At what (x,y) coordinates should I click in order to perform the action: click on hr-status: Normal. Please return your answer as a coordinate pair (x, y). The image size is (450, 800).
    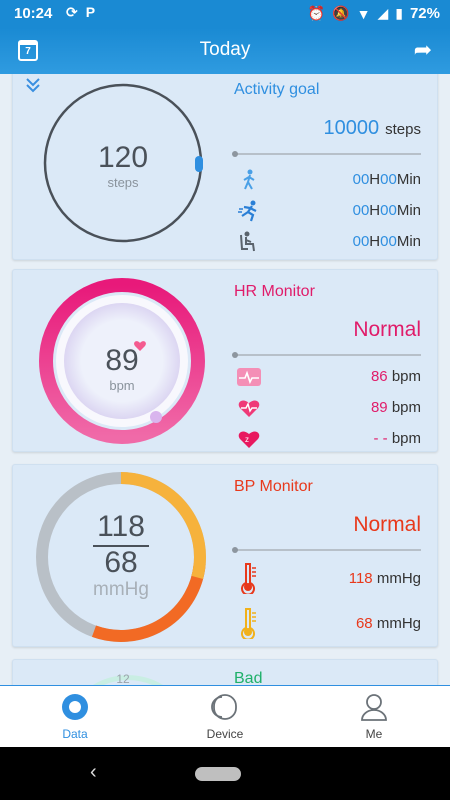
    Looking at the image, I should click on (387, 329).